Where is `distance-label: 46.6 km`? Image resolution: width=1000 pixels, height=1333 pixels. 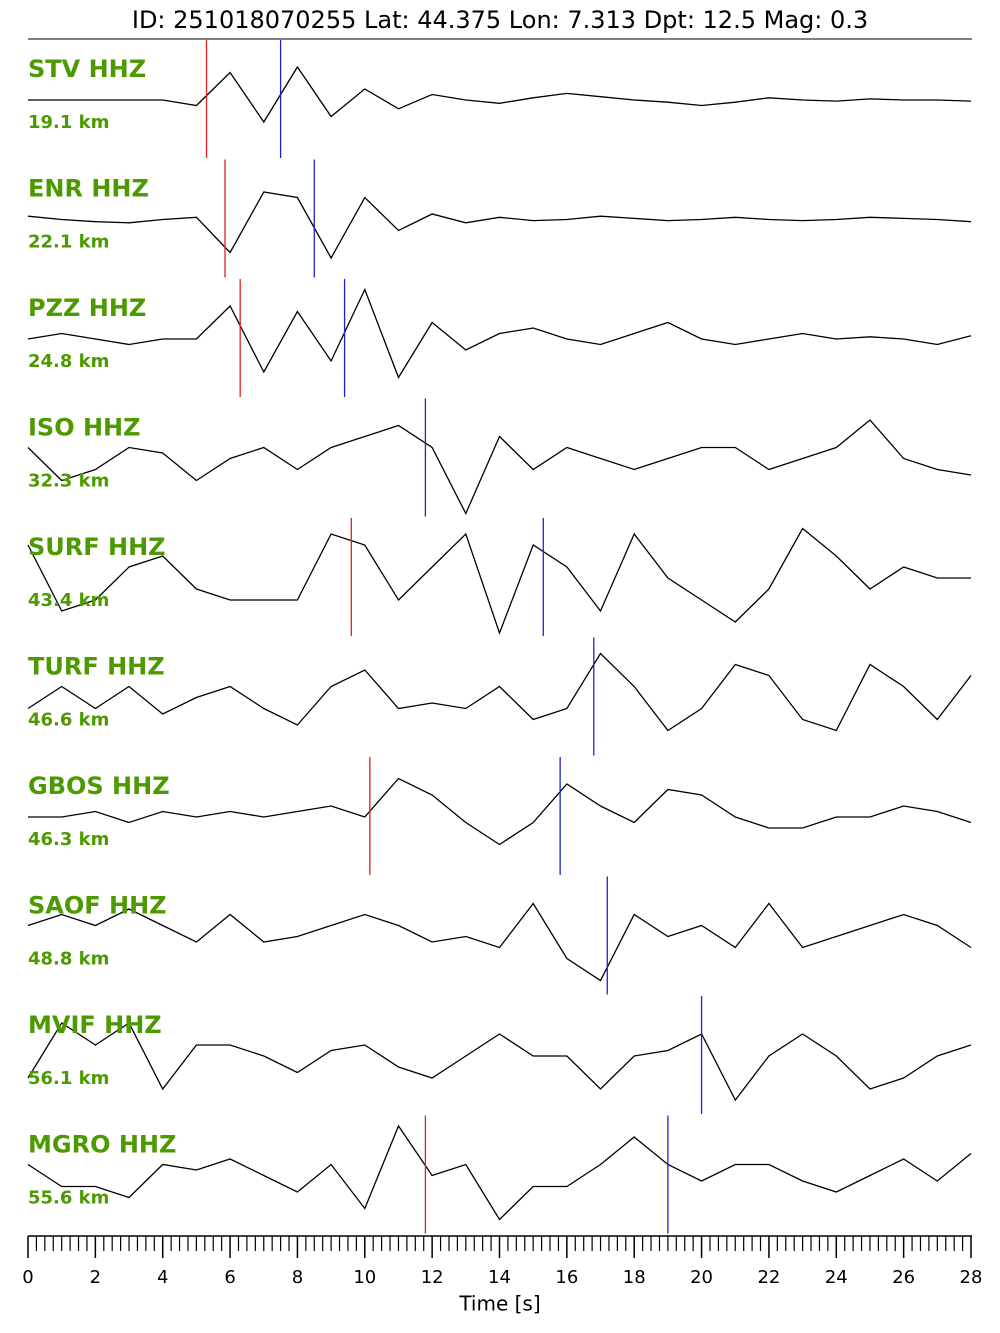
distance-label: 46.6 km is located at coordinates (68, 720).